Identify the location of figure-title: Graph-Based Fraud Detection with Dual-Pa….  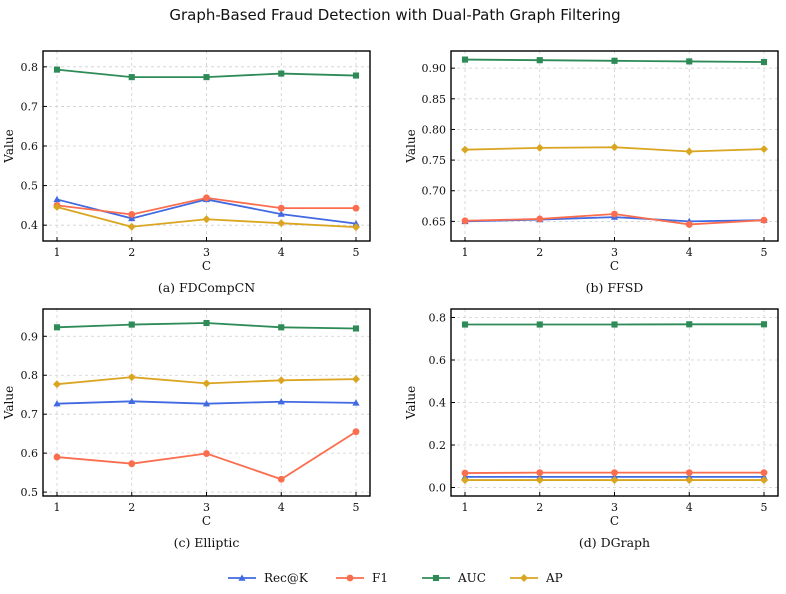
(394, 15).